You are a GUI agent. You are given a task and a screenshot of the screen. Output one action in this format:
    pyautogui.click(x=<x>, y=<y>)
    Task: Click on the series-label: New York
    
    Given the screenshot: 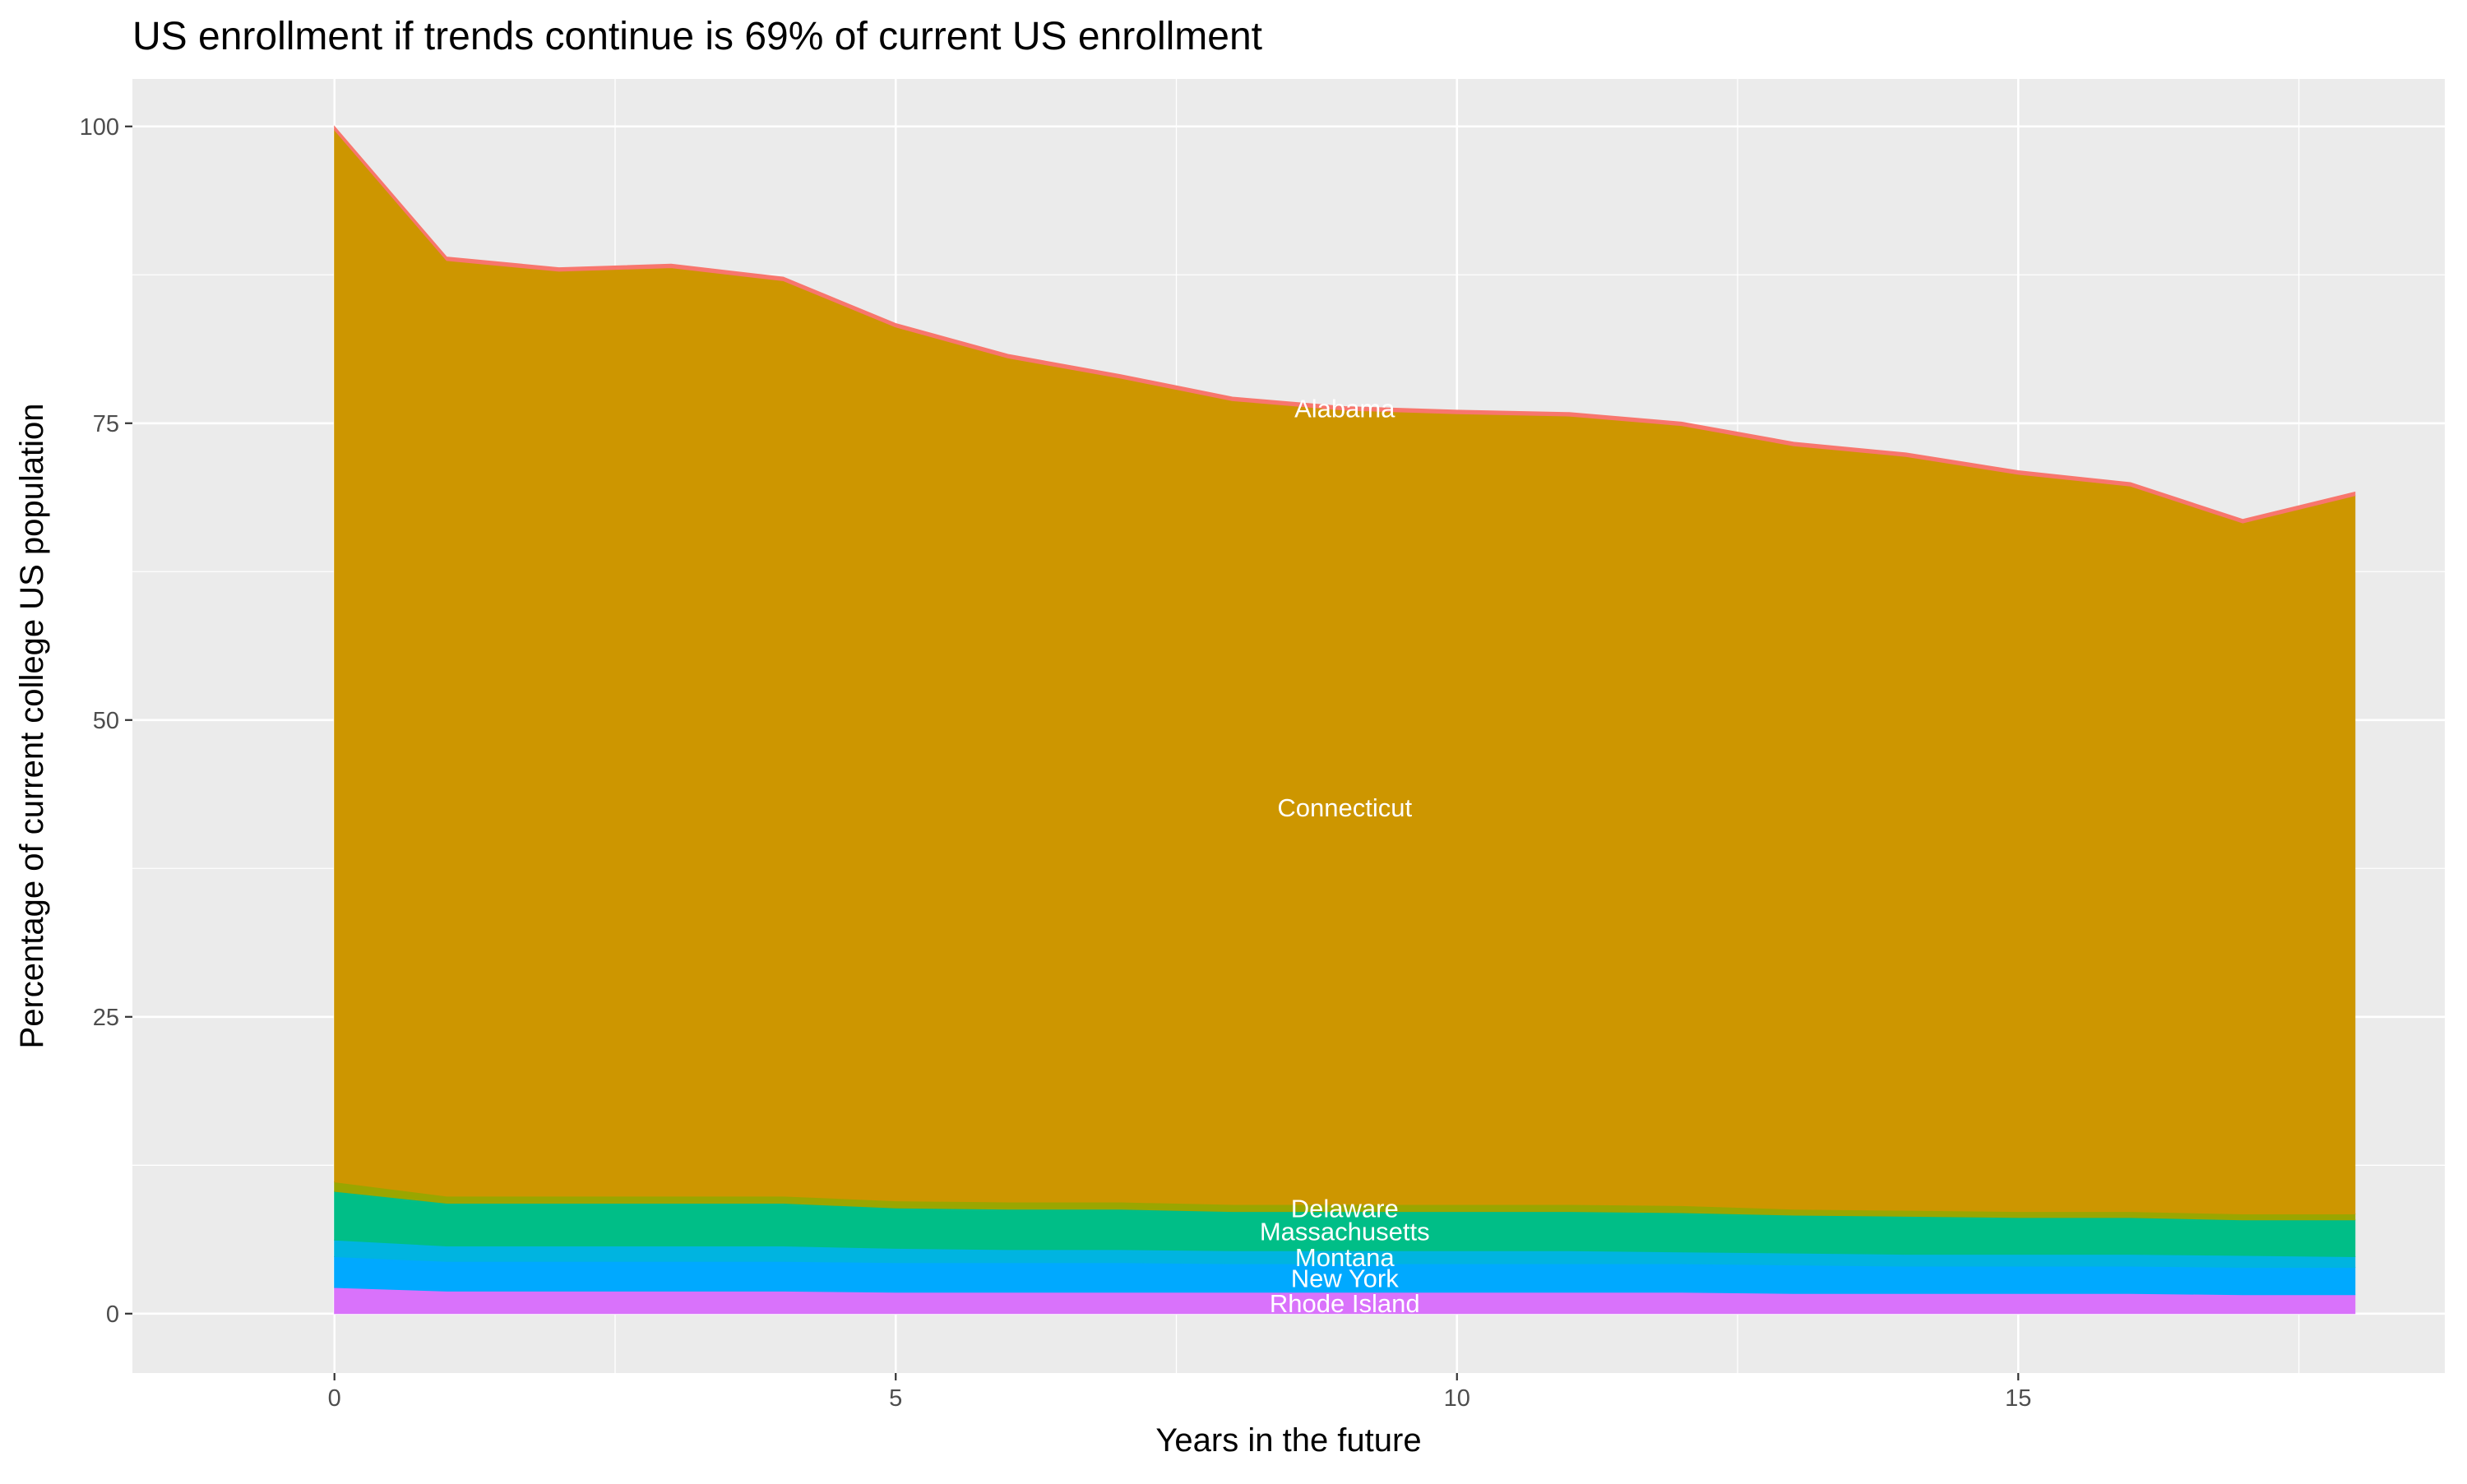 What is the action you would take?
    pyautogui.click(x=1345, y=1278)
    